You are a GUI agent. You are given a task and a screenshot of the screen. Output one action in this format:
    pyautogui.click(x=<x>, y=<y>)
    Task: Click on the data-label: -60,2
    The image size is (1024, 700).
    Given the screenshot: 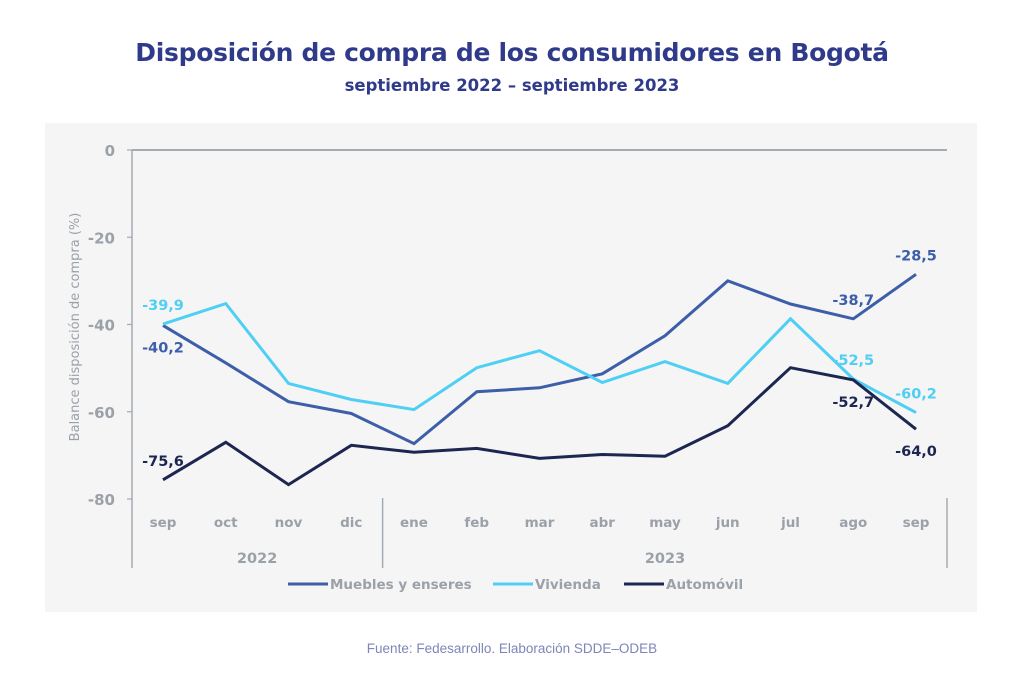 What is the action you would take?
    pyautogui.click(x=916, y=395)
    